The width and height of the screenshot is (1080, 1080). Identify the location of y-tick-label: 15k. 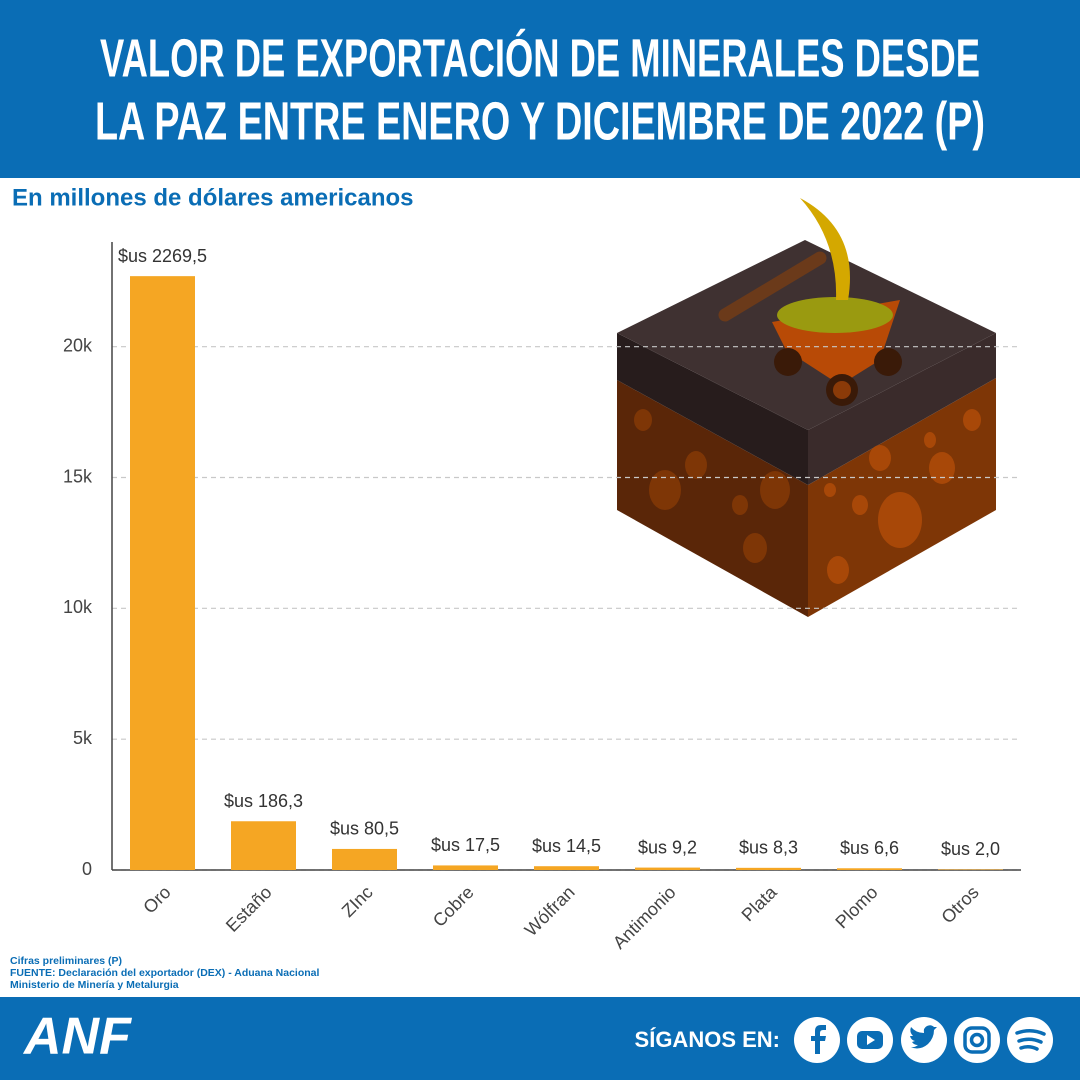
(78, 476).